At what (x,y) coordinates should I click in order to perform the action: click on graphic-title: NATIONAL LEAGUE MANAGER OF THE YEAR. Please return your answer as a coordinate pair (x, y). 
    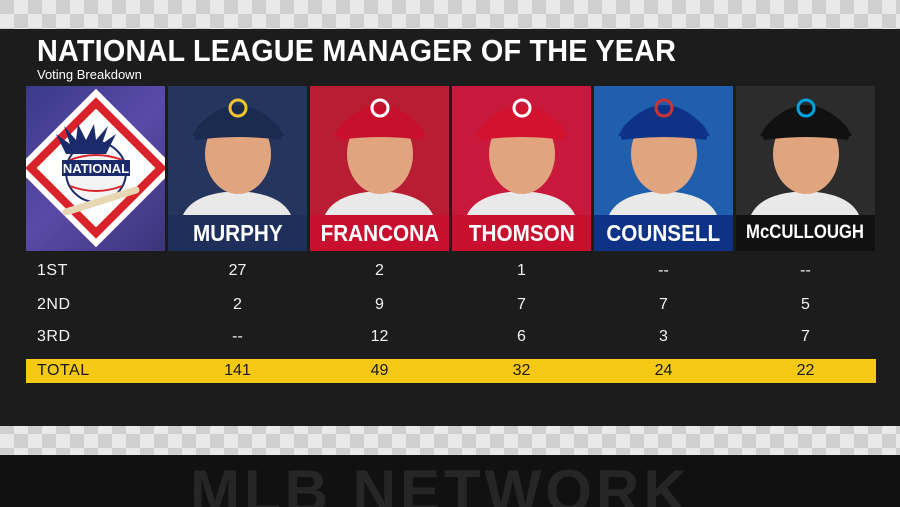
    Looking at the image, I should click on (357, 50).